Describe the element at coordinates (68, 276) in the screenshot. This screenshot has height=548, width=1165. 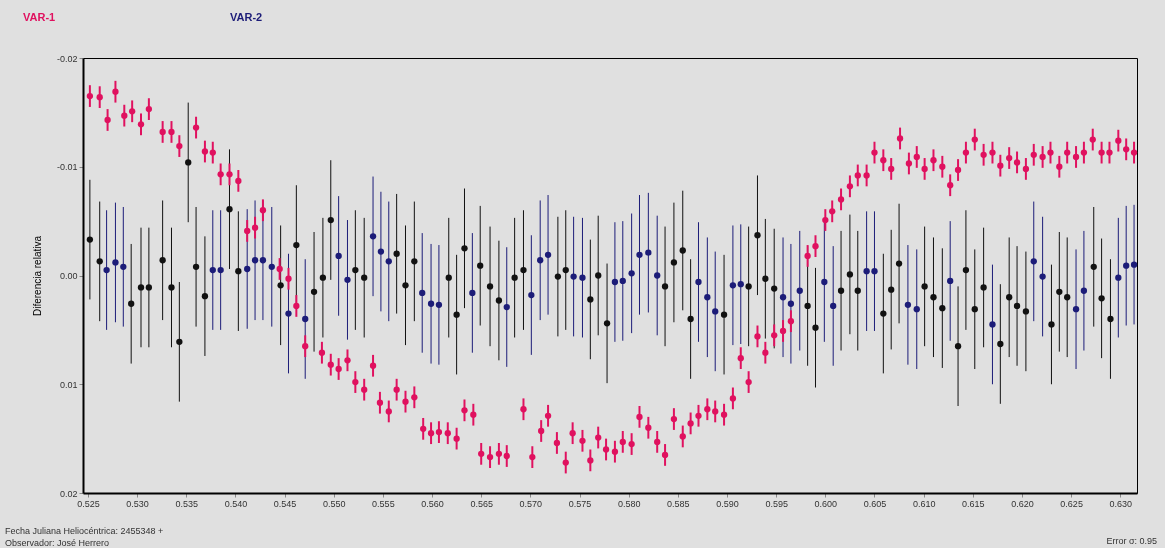
I see `y-tick-label: 0.00` at that location.